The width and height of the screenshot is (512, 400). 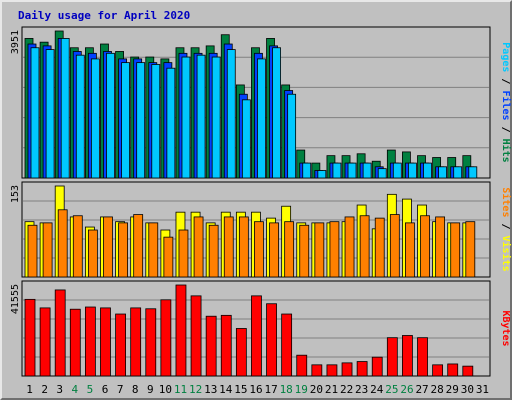 I want to click on visits-legend: Sites / Visits, so click(x=506, y=229).